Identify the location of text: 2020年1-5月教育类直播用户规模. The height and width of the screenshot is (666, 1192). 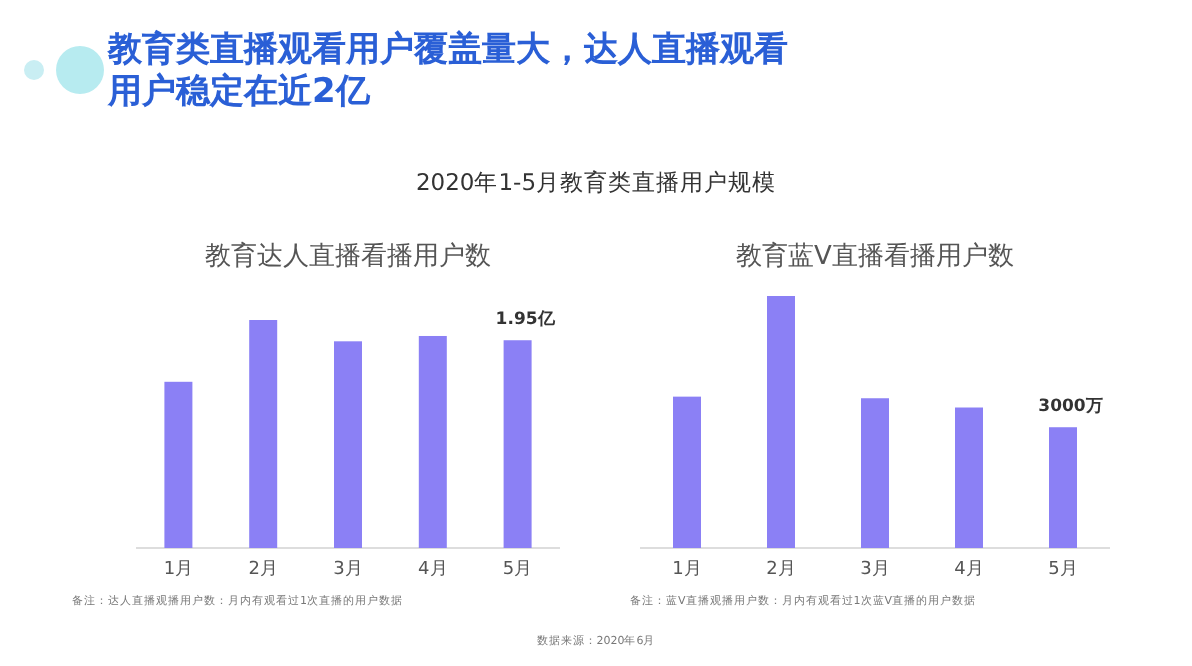
(596, 182).